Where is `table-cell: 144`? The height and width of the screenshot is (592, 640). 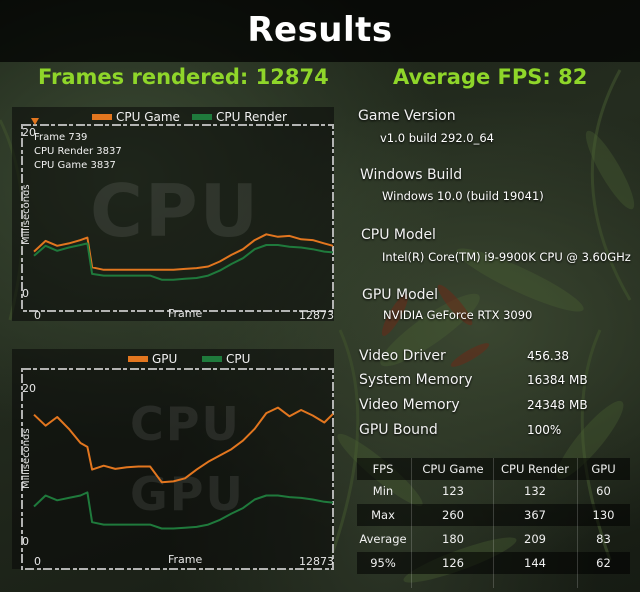
table-cell: 144 is located at coordinates (535, 563).